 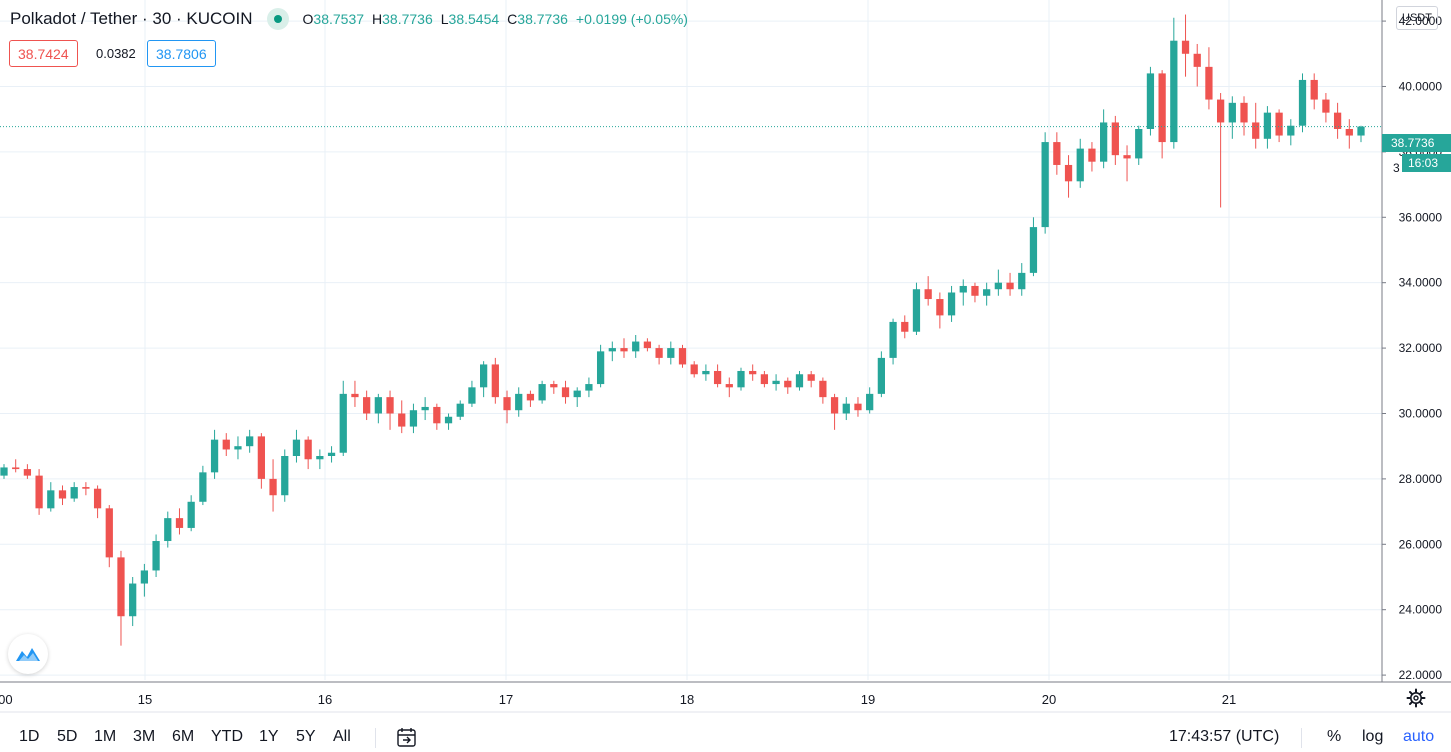 I want to click on tradingview-logo-icon, so click(x=28, y=654).